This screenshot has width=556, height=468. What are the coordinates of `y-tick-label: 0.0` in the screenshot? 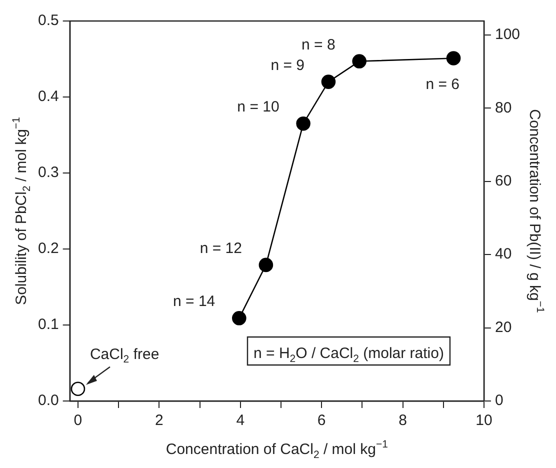 It's located at (48, 401).